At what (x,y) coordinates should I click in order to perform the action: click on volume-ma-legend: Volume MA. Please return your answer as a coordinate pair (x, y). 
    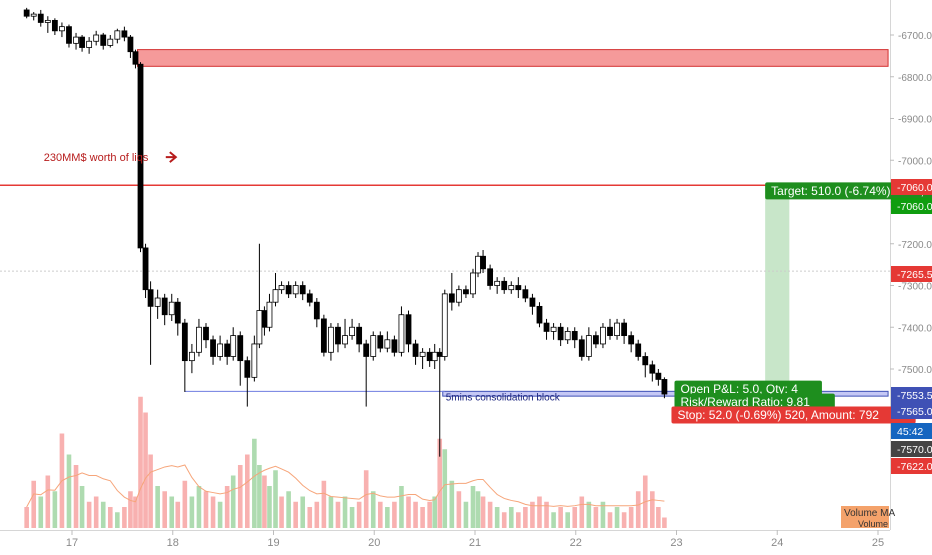
    Looking at the image, I should click on (869, 513).